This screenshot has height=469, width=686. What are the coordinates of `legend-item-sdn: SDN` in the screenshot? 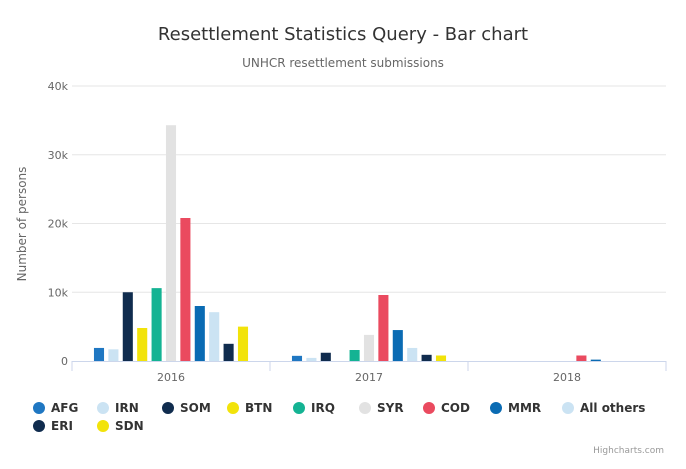 It's located at (120, 426).